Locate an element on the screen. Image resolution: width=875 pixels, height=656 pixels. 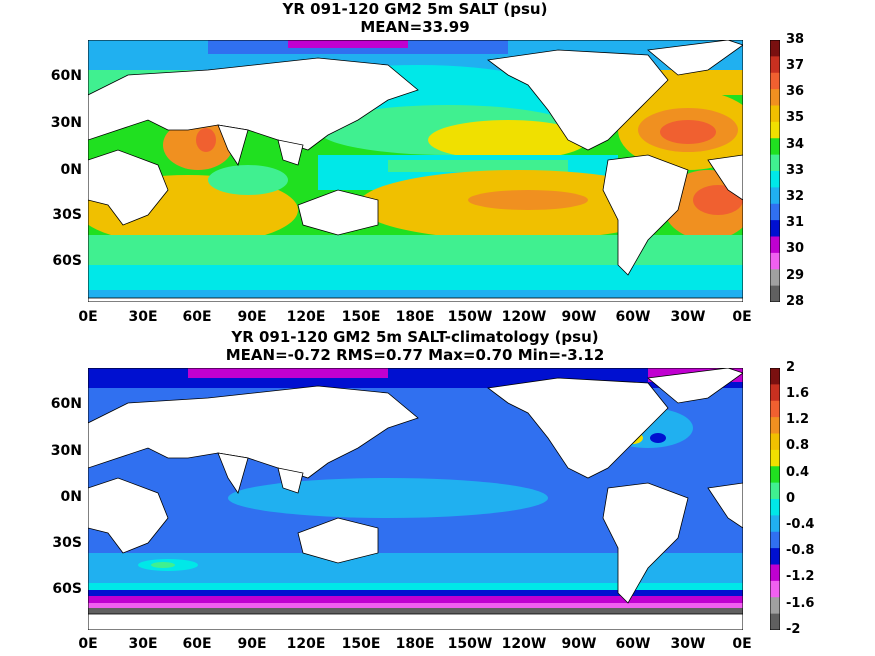
colorbar-label: 33 is located at coordinates (795, 170).